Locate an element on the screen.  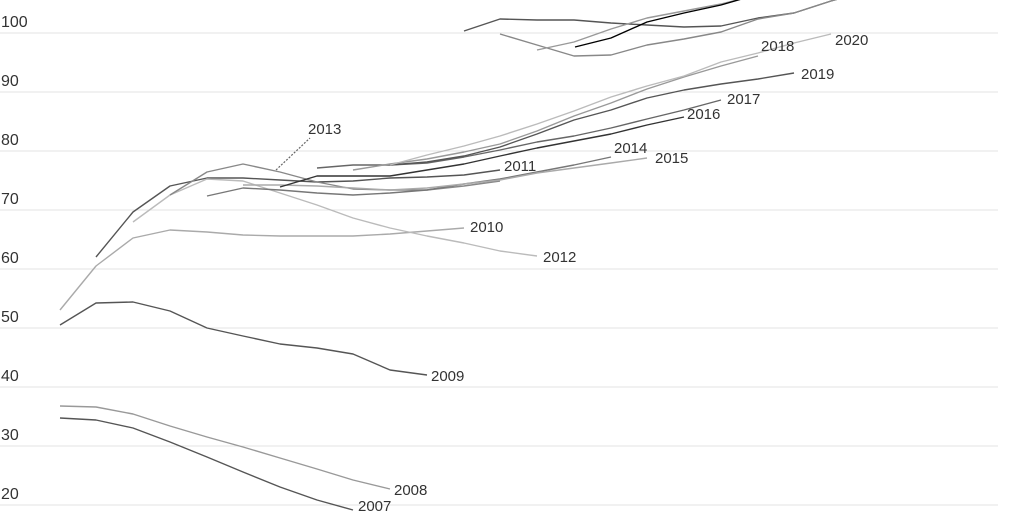
y-tick-80: 80 is located at coordinates (10, 140).